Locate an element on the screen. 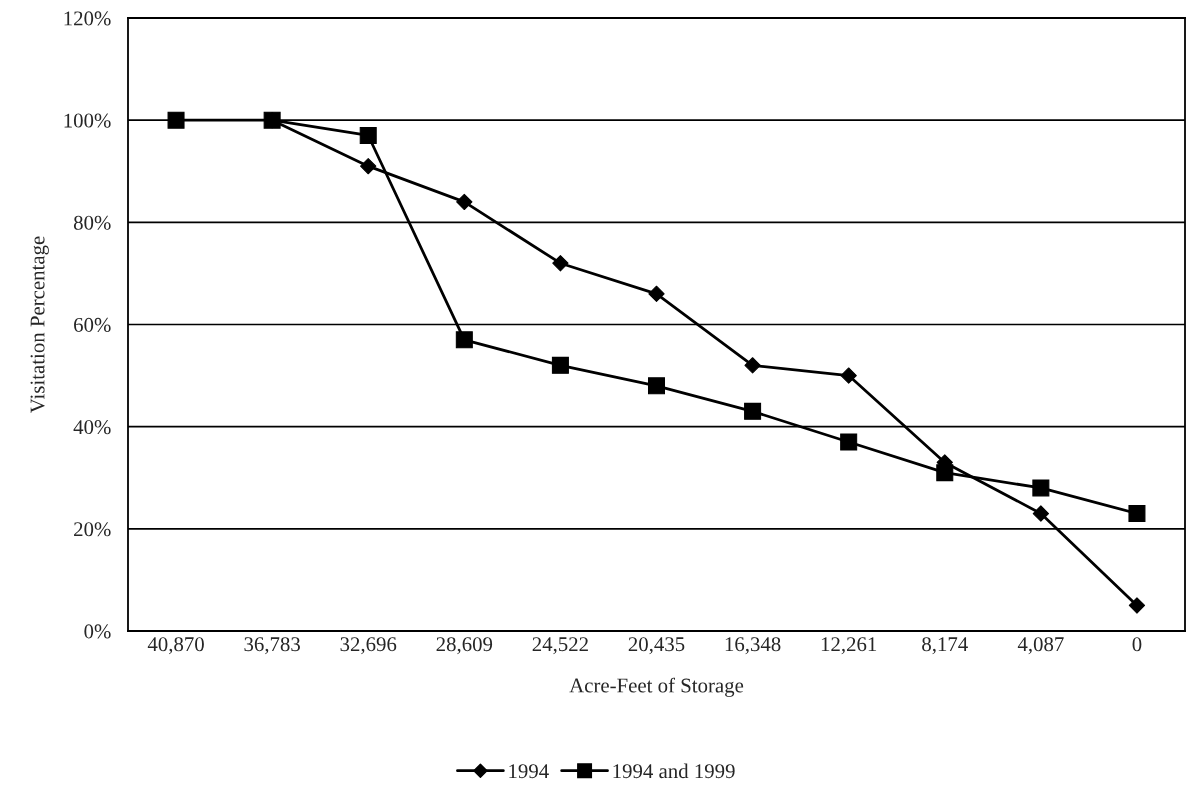  y-axis-title: Visitation Percentage is located at coordinates (39, 325).